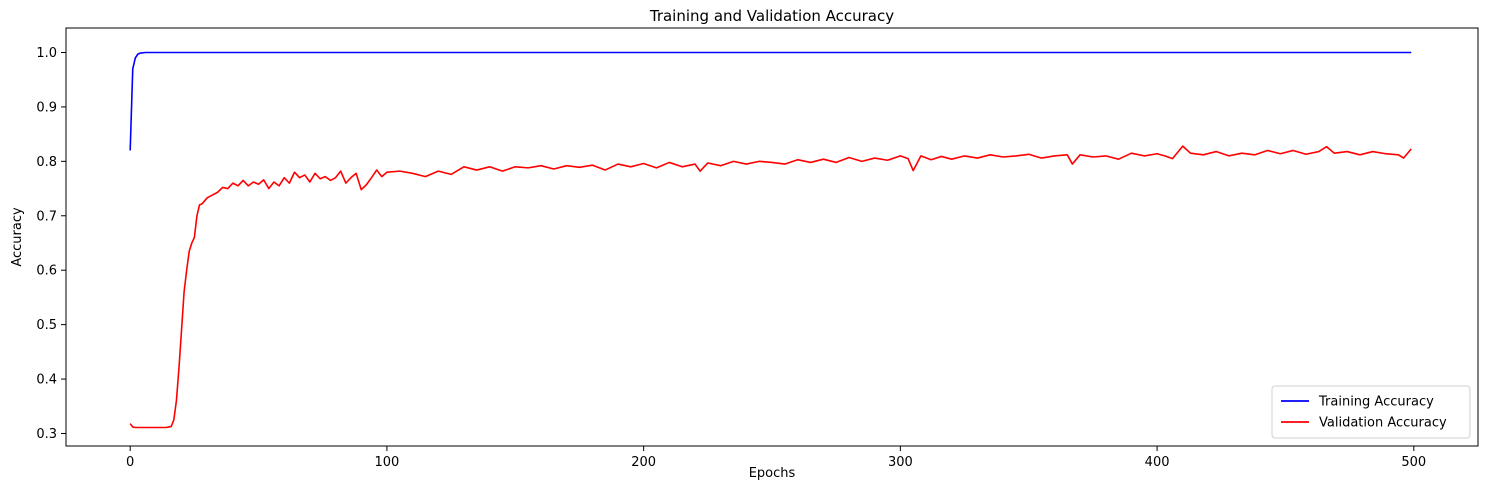  What do you see at coordinates (771, 16) in the screenshot?
I see `chart-title: Training and Validation Accuracy` at bounding box center [771, 16].